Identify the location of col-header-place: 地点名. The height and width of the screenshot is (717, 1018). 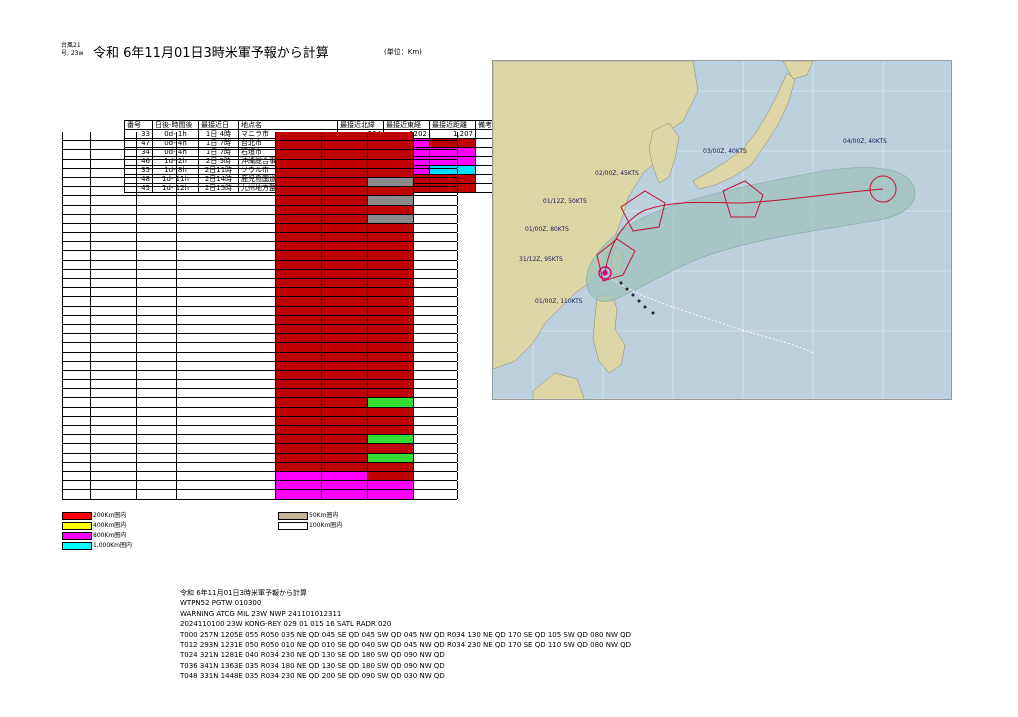
(288, 125).